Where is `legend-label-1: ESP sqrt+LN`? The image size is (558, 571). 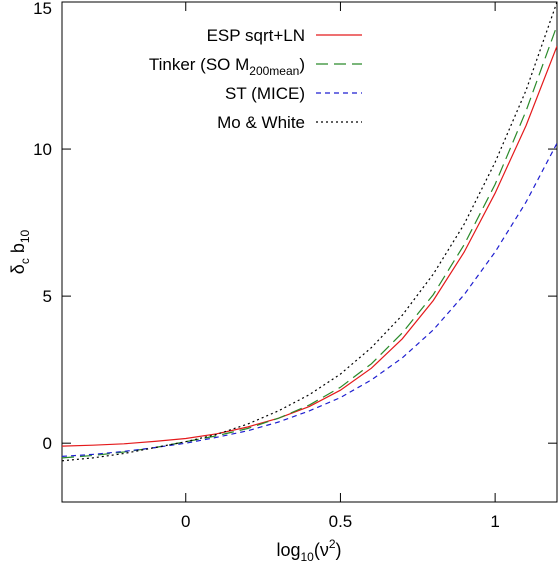
legend-label-1: ESP sqrt+LN is located at coordinates (256, 35).